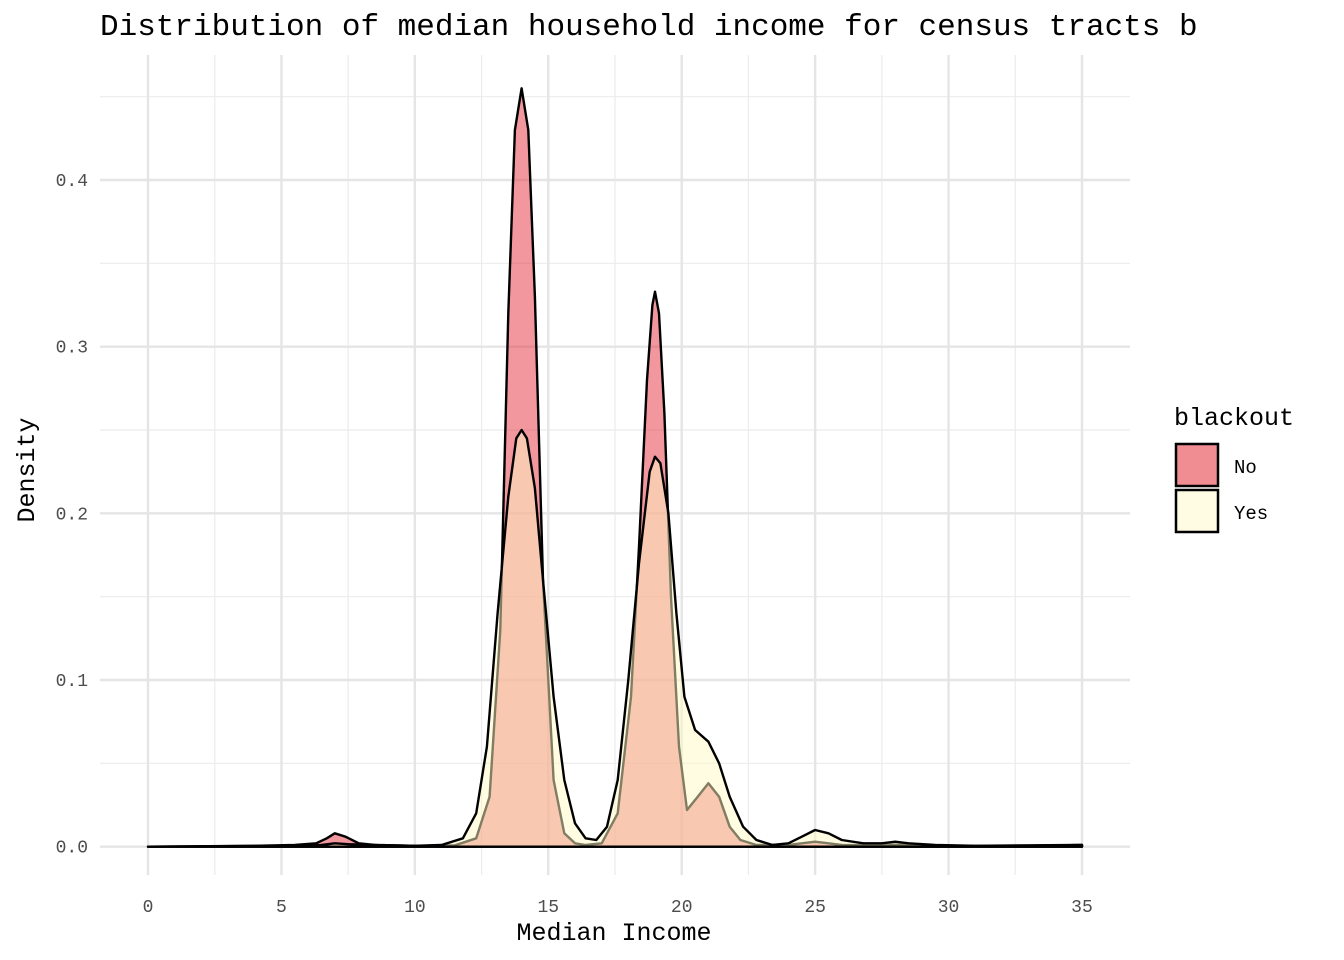 This screenshot has width=1344, height=960. What do you see at coordinates (618, 908) in the screenshot?
I see `x-tick-labels: 0 5 10 15 20 25 30 35` at bounding box center [618, 908].